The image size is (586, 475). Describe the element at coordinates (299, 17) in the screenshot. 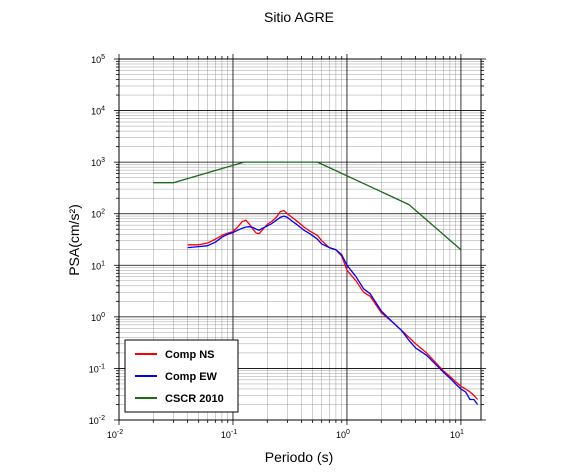

I see `chart-title: Sitio AGRE` at that location.